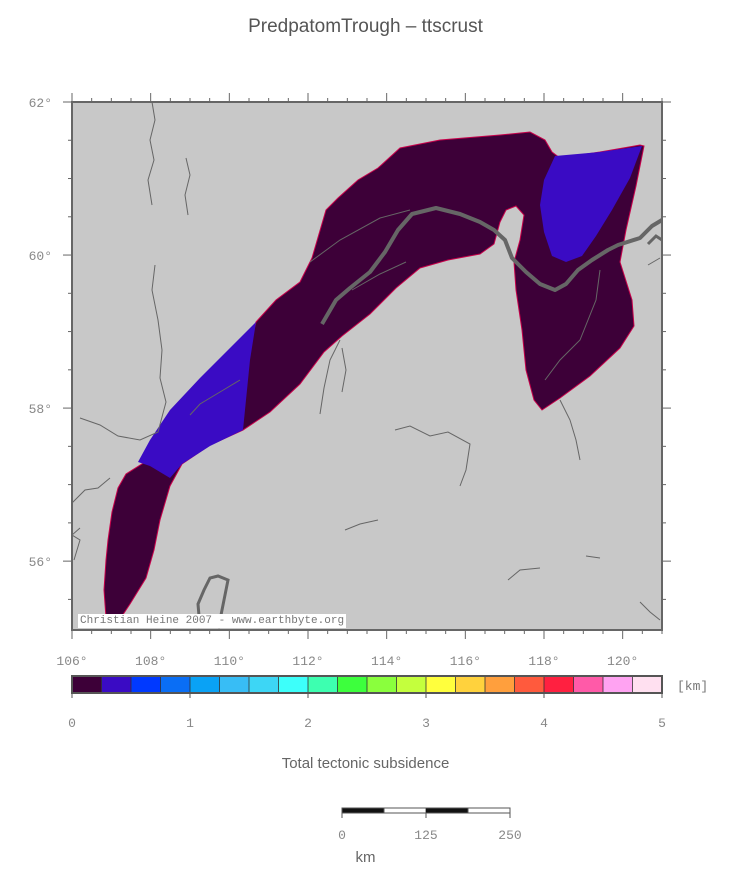 This screenshot has width=731, height=885. I want to click on colorbar, so click(367, 684).